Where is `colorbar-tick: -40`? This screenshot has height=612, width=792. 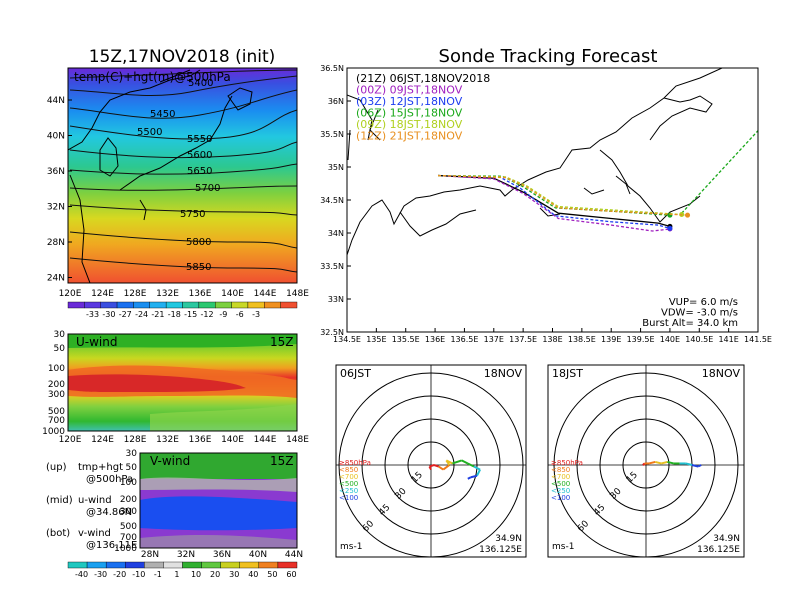 colorbar-tick: -40 is located at coordinates (81, 574).